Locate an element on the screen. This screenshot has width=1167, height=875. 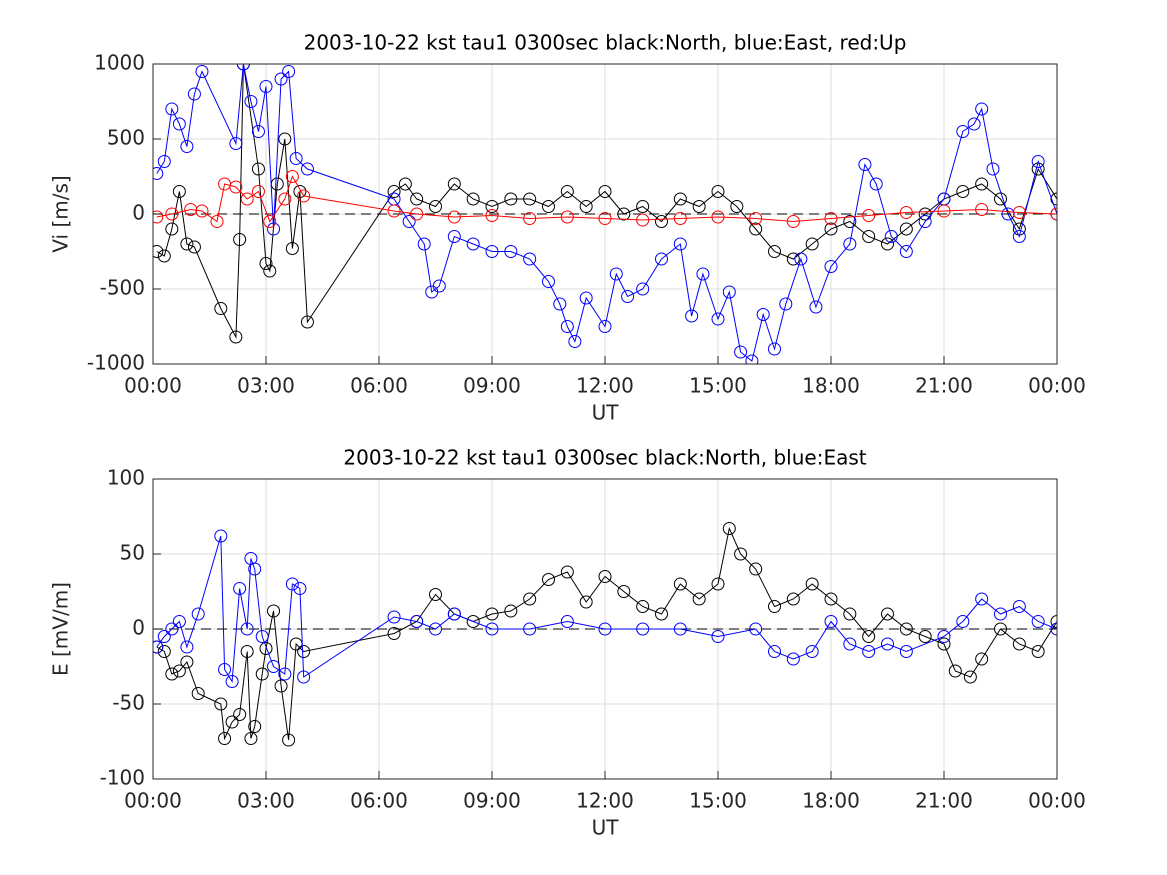
y-tick-label: -500 is located at coordinates (122, 288).